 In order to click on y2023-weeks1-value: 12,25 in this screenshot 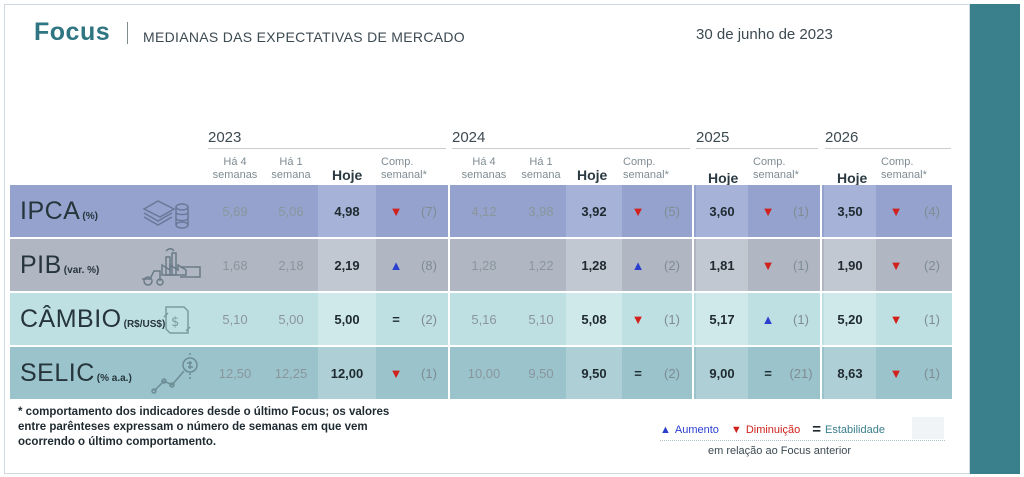, I will do `click(291, 373)`.